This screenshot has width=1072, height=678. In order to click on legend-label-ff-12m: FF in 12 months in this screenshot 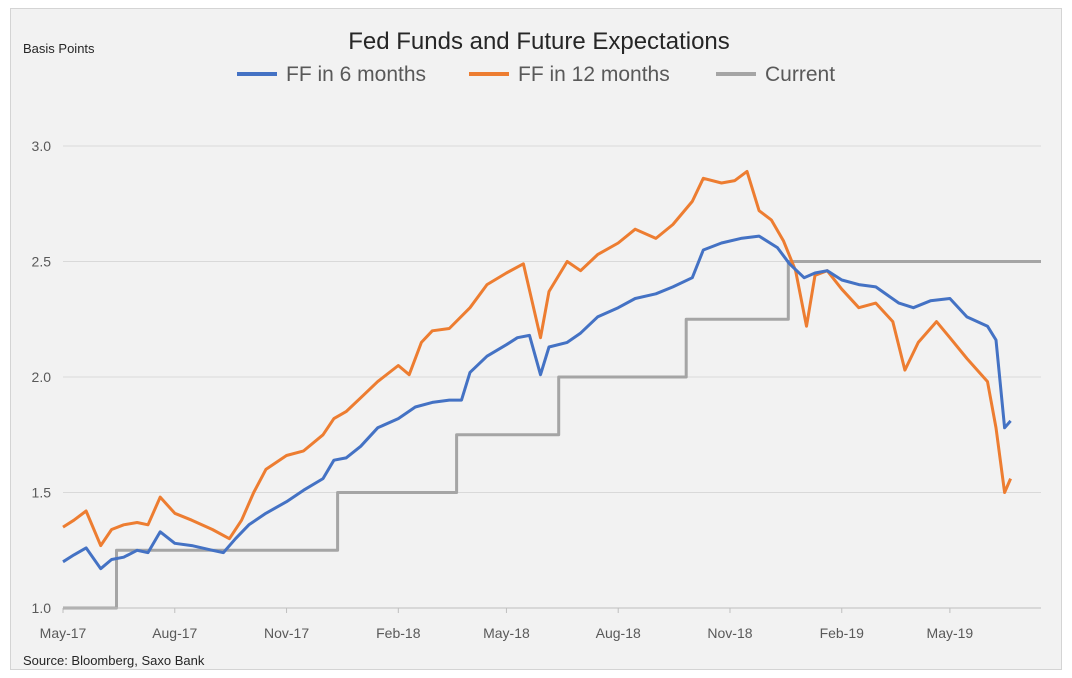, I will do `click(594, 74)`.